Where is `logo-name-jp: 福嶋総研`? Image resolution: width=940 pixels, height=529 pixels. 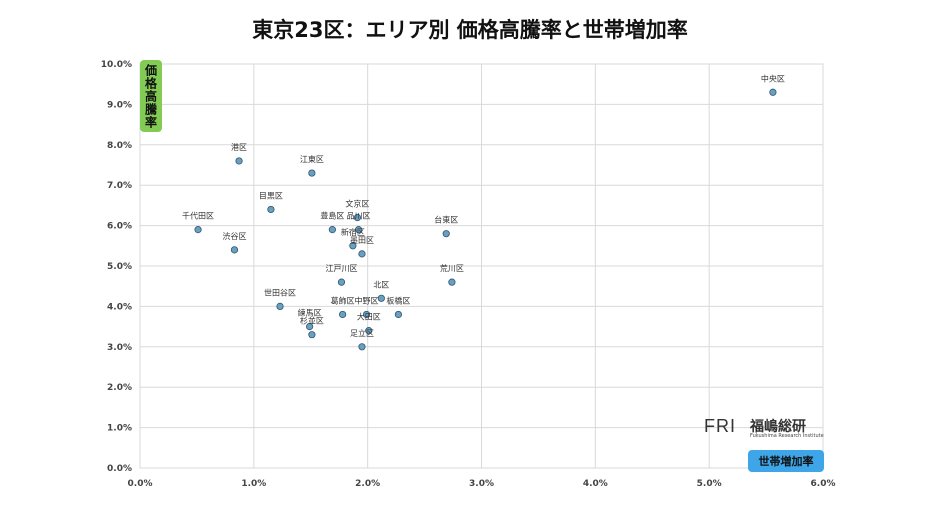 logo-name-jp: 福嶋総研 is located at coordinates (778, 427).